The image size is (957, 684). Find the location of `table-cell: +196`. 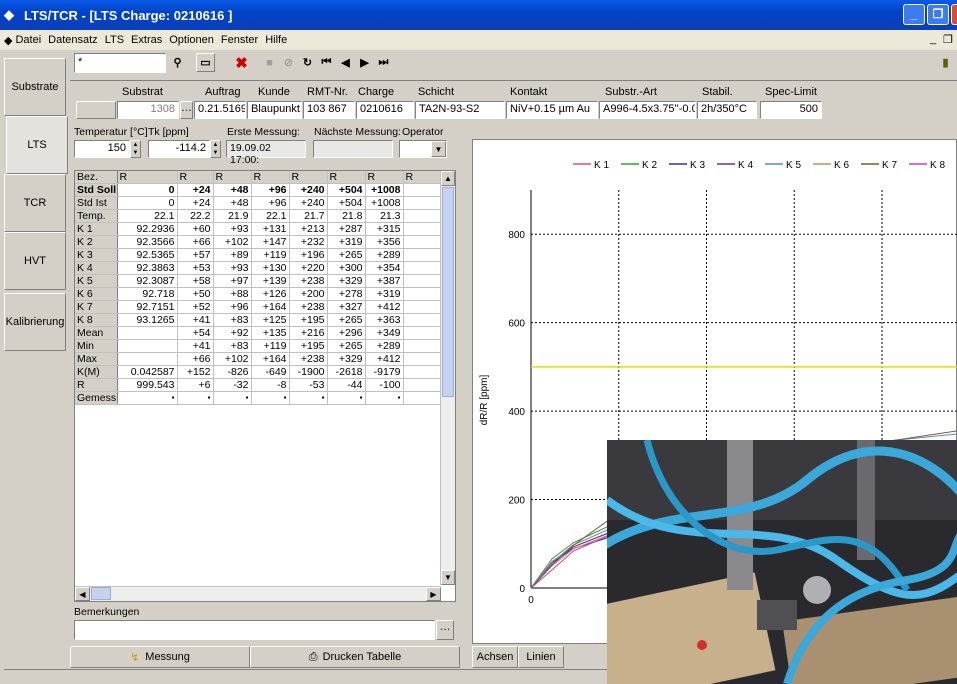

table-cell: +196 is located at coordinates (308, 255).